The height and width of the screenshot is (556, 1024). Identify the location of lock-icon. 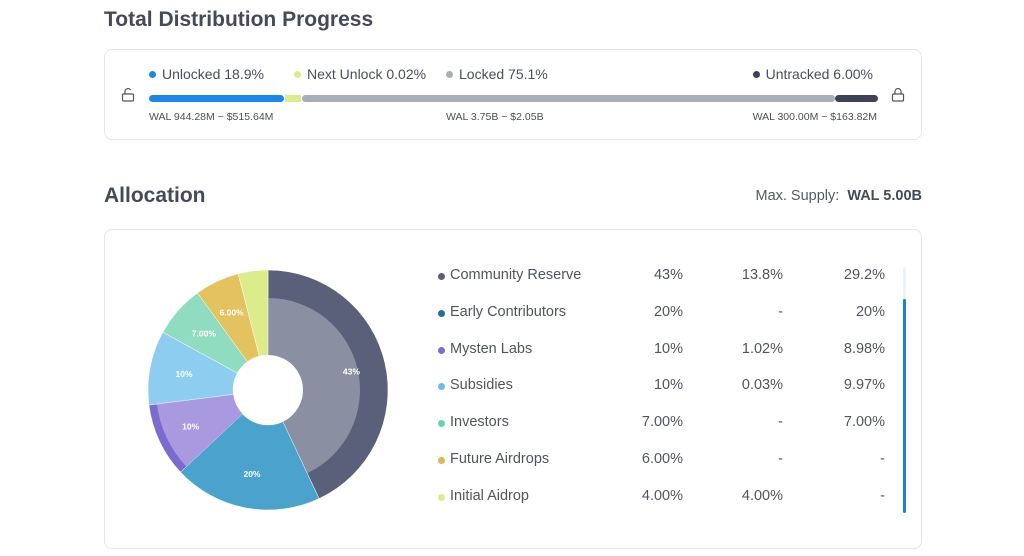
(898, 95).